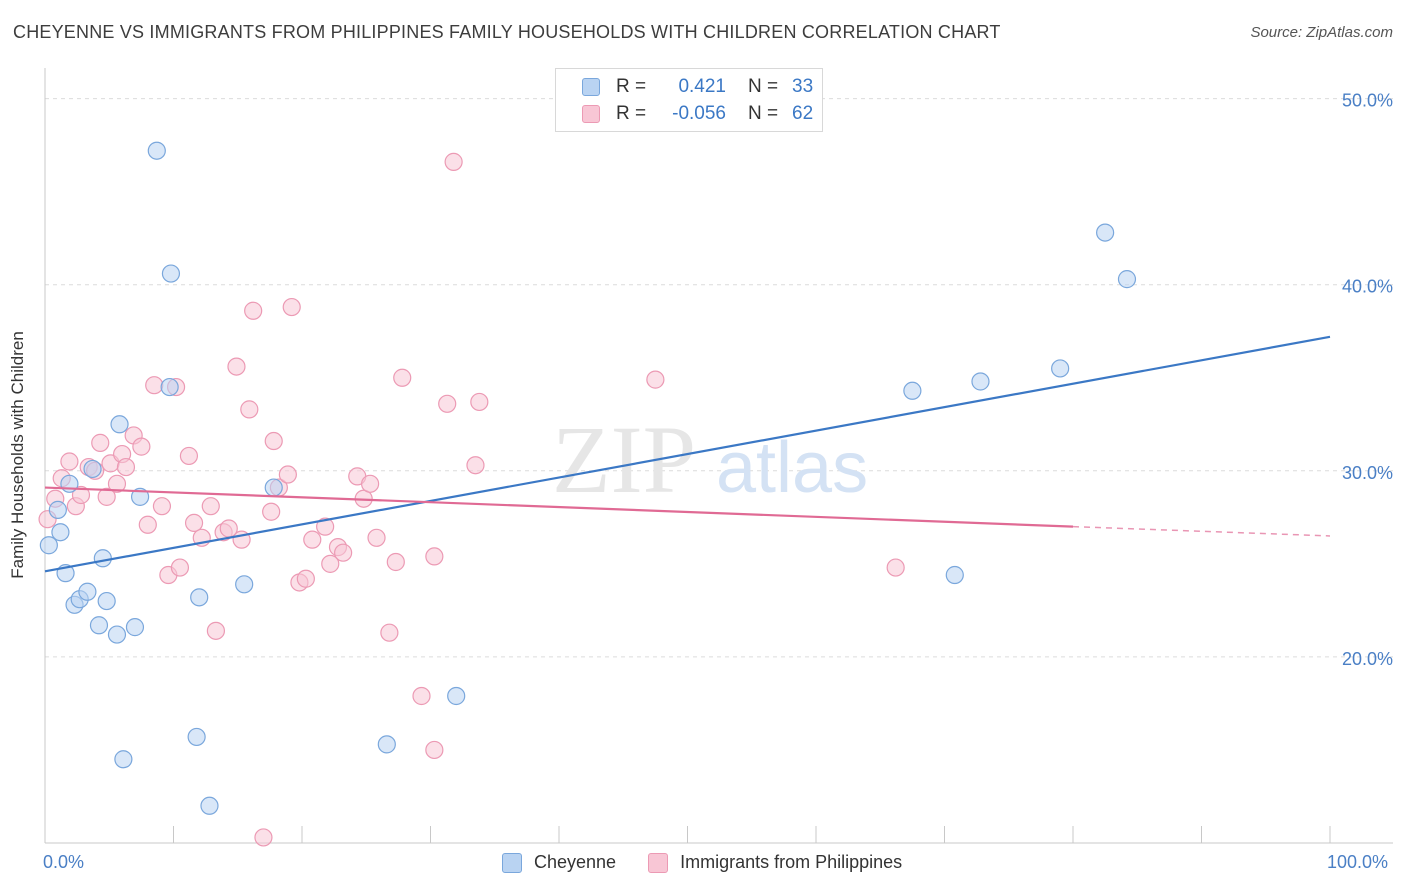  What do you see at coordinates (710, 459) in the screenshot?
I see `watermark: ZIP atlas` at bounding box center [710, 459].